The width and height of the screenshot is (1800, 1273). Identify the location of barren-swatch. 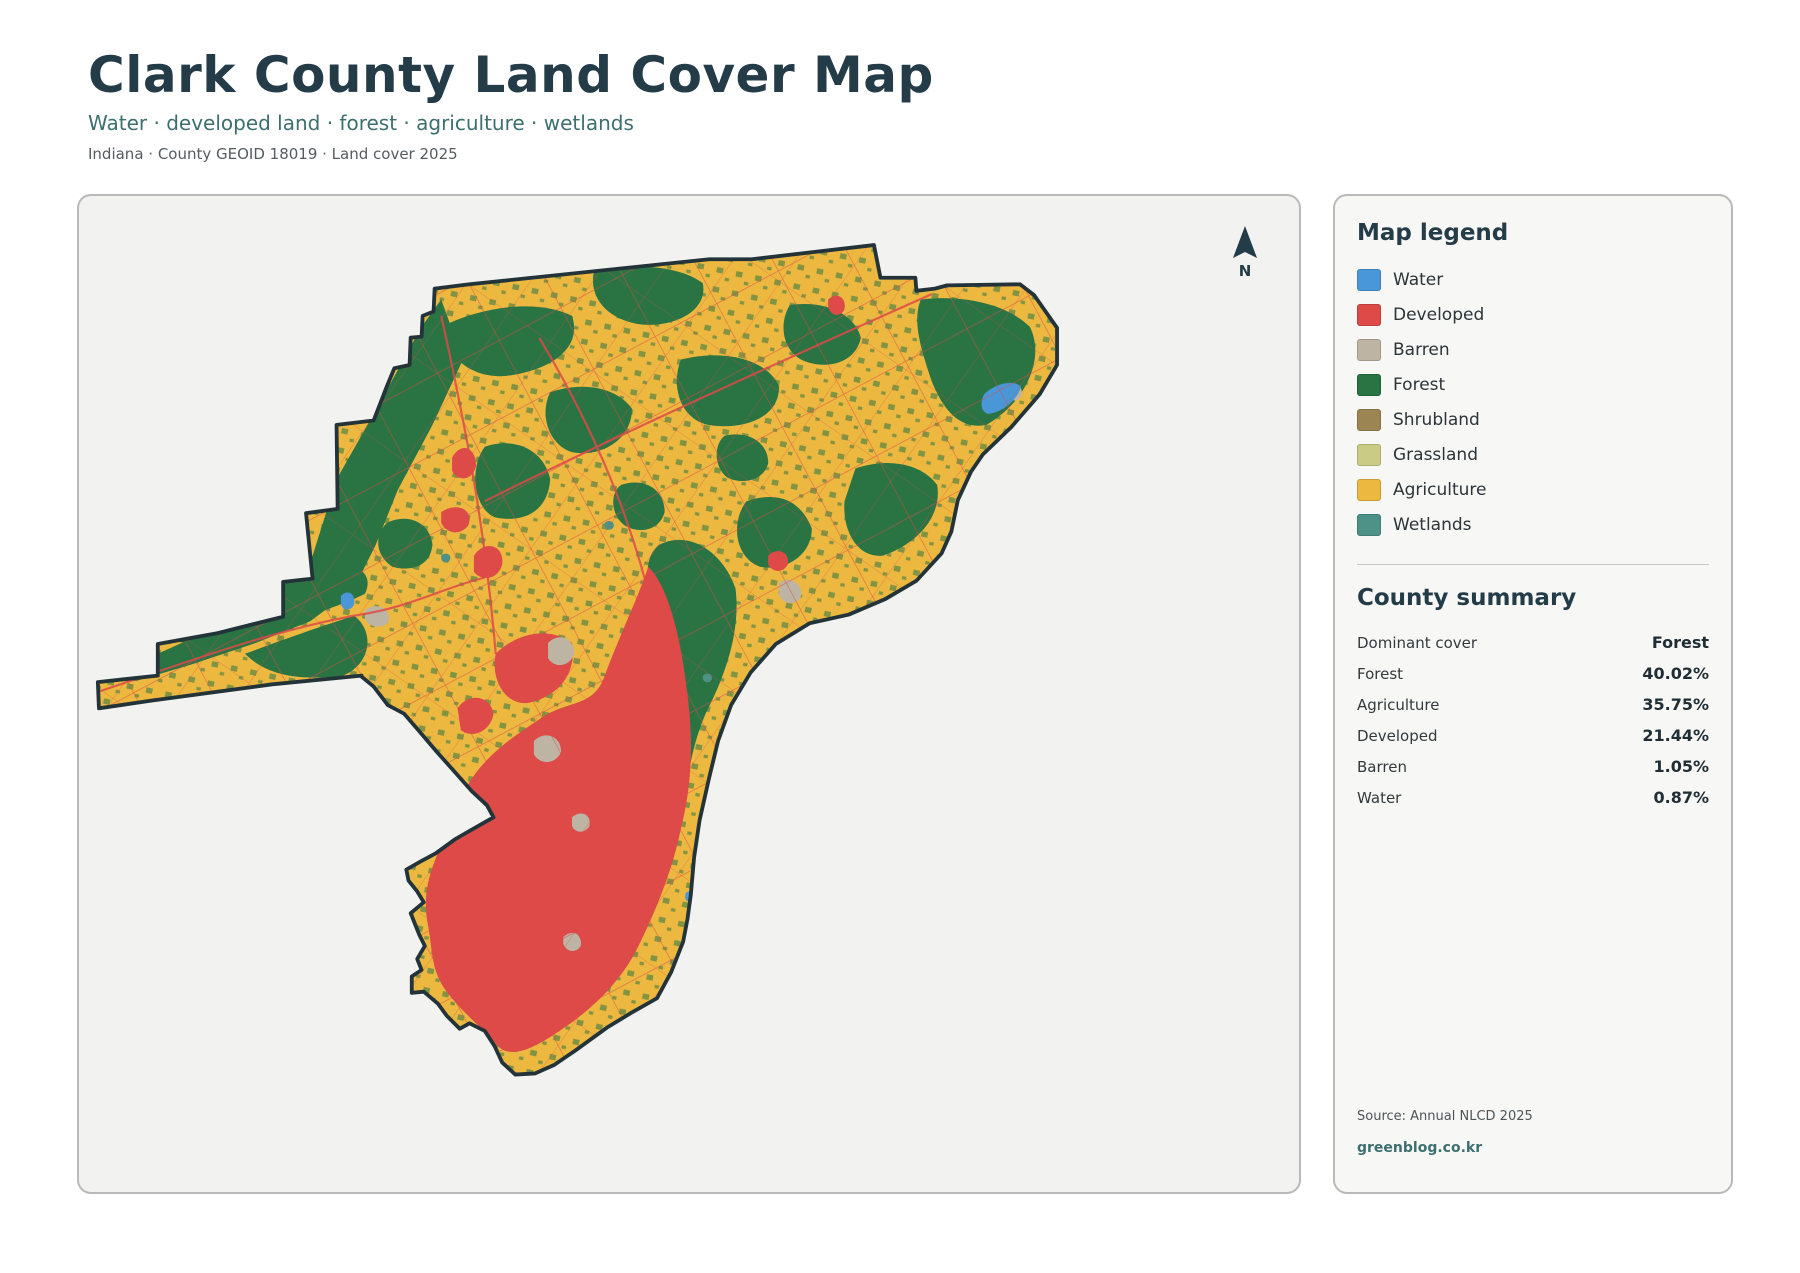
(1369, 349).